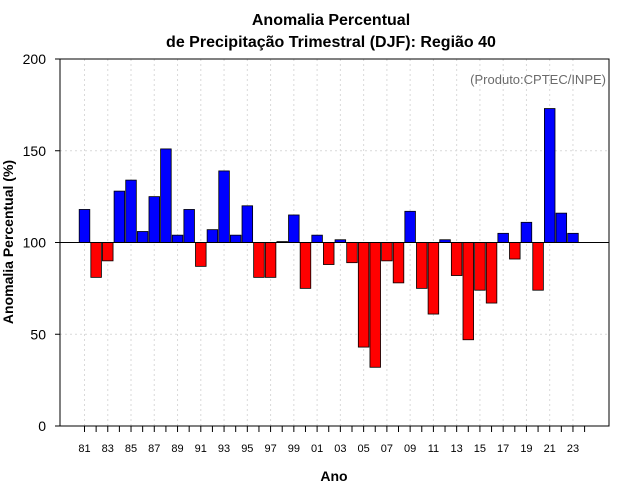  I want to click on x-tick-label: 11, so click(433, 449).